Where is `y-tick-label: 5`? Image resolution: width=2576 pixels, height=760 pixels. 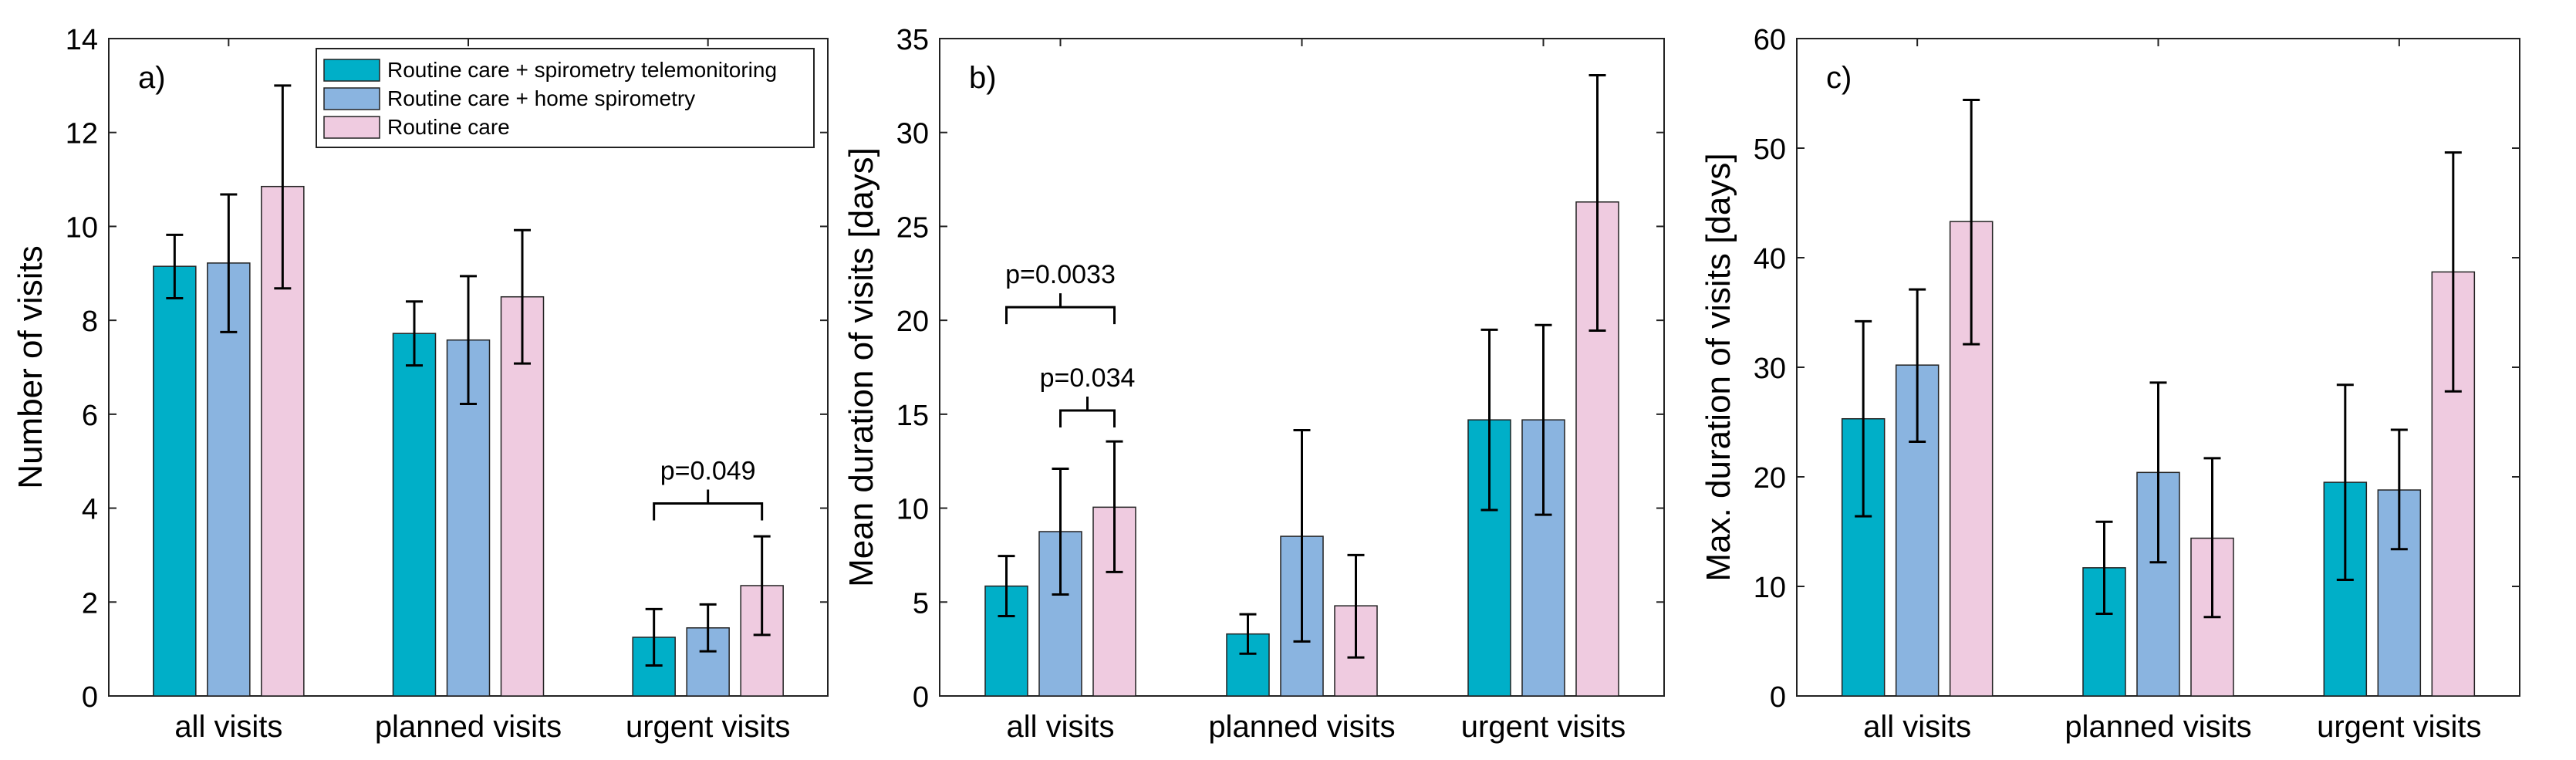
y-tick-label: 5 is located at coordinates (921, 603).